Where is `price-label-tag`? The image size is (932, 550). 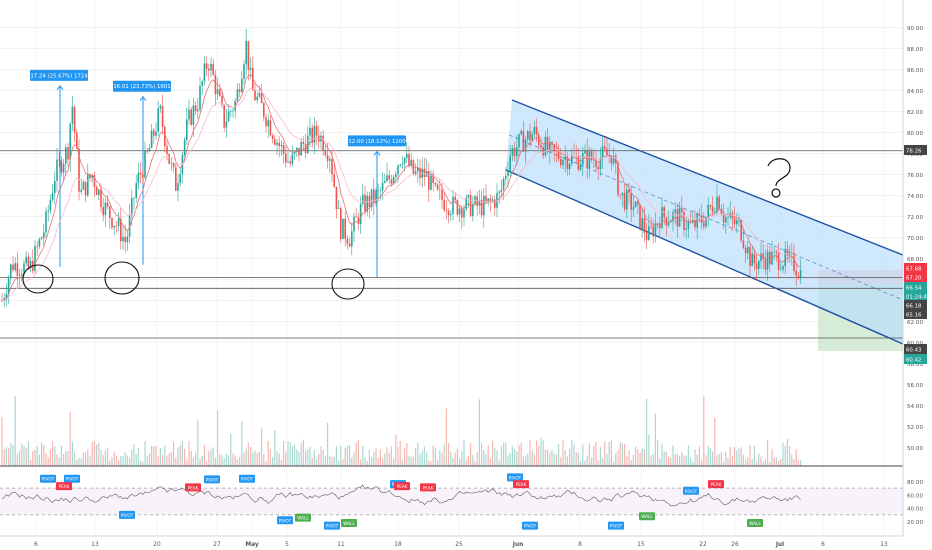 price-label-tag is located at coordinates (915, 268).